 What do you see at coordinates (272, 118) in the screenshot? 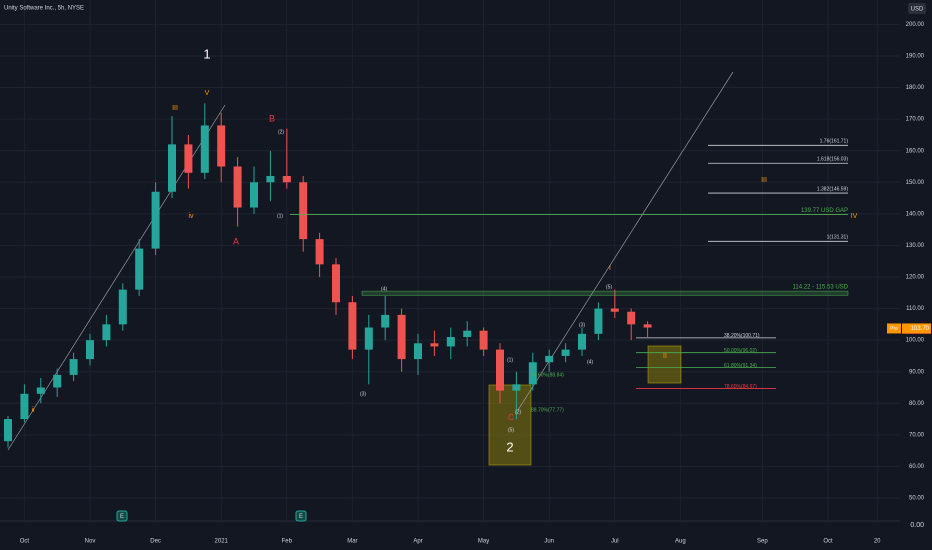
I see `wave-label: B` at bounding box center [272, 118].